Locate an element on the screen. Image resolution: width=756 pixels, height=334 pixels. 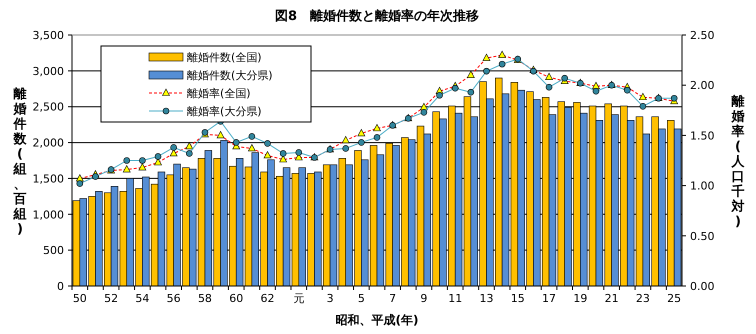
x-tick-label: 3 is located at coordinates (330, 298).